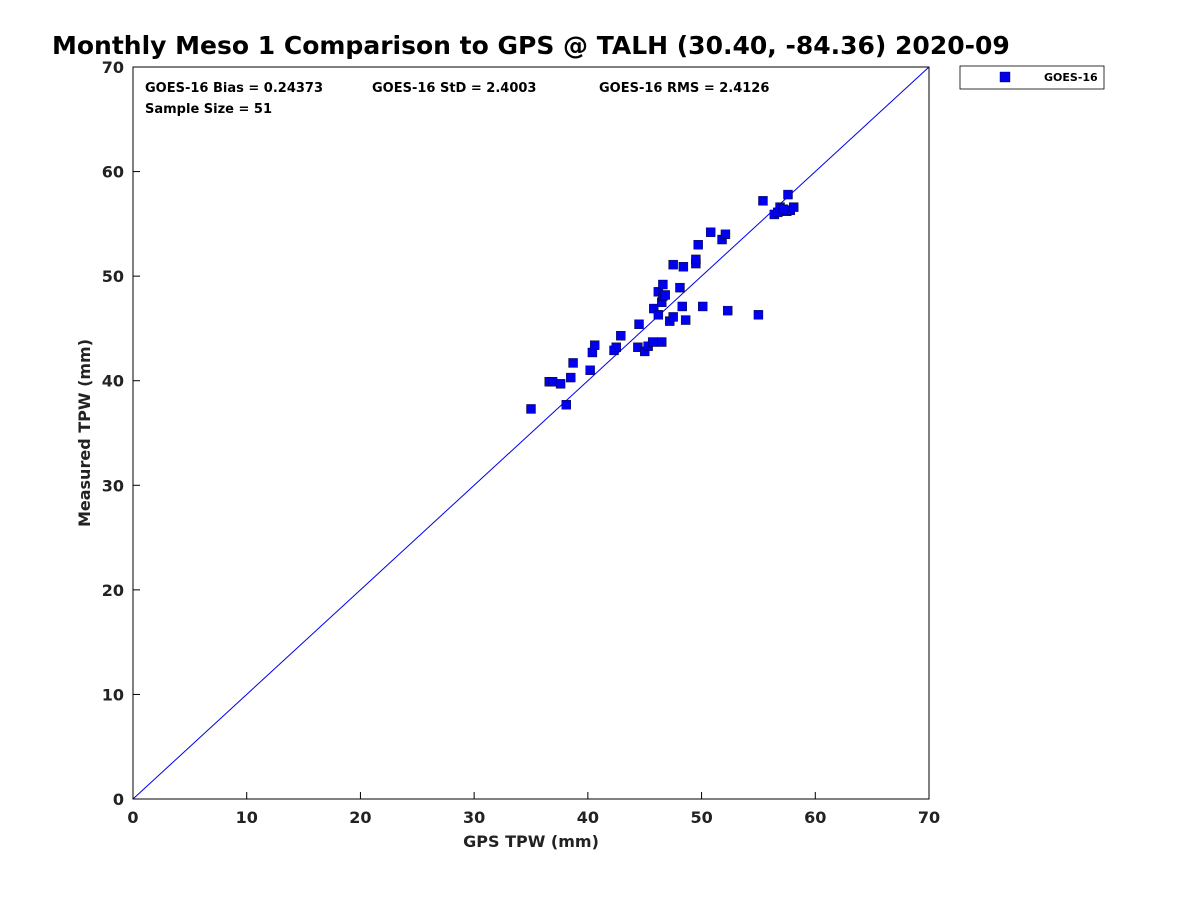 The width and height of the screenshot is (1200, 900). What do you see at coordinates (208, 109) in the screenshot?
I see `sample-size-stat: Sample Size = 51` at bounding box center [208, 109].